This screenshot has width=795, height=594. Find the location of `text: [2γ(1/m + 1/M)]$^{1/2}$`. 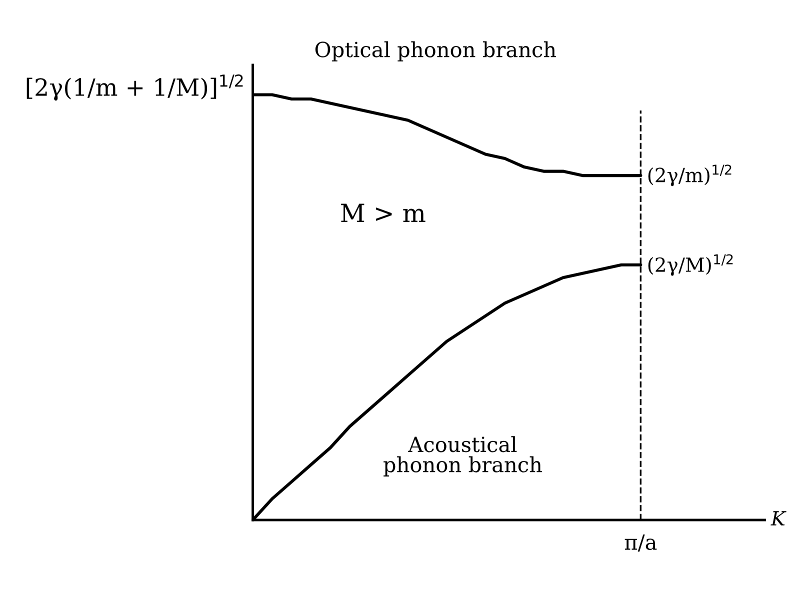

text: [2γ(1/m + 1/M)]$^{1/2}$ is located at coordinates (134, 87).